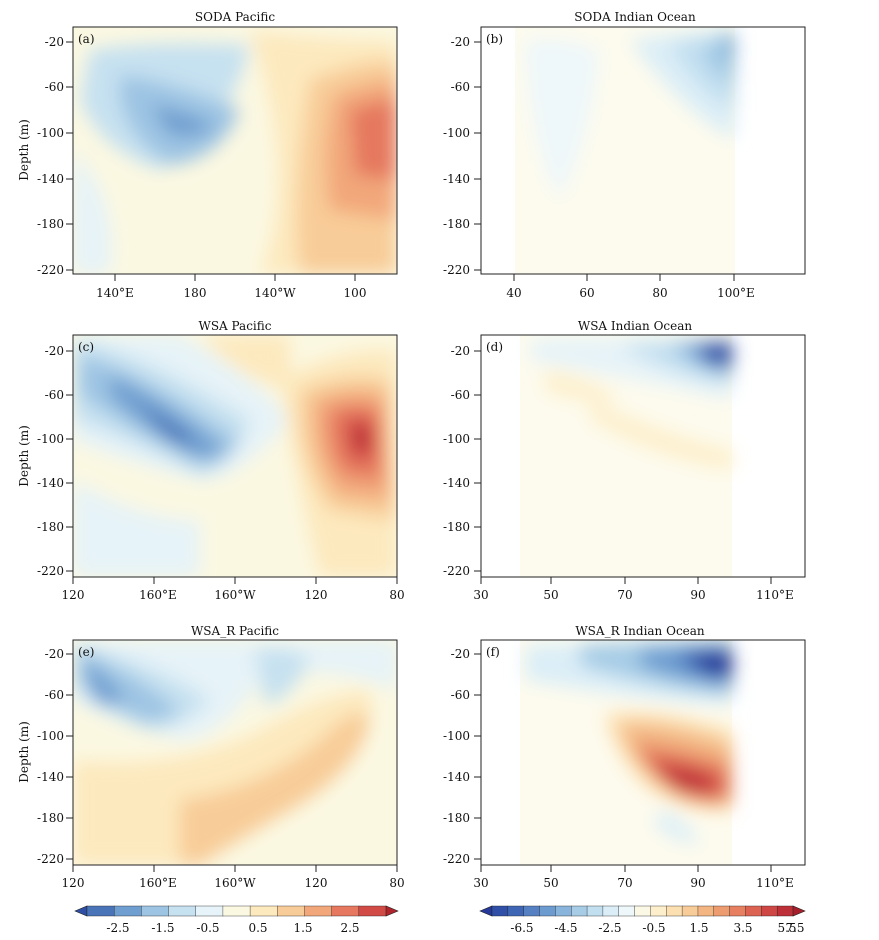  Describe the element at coordinates (86, 39) in the screenshot. I see `panel-a-label: (a)` at that location.